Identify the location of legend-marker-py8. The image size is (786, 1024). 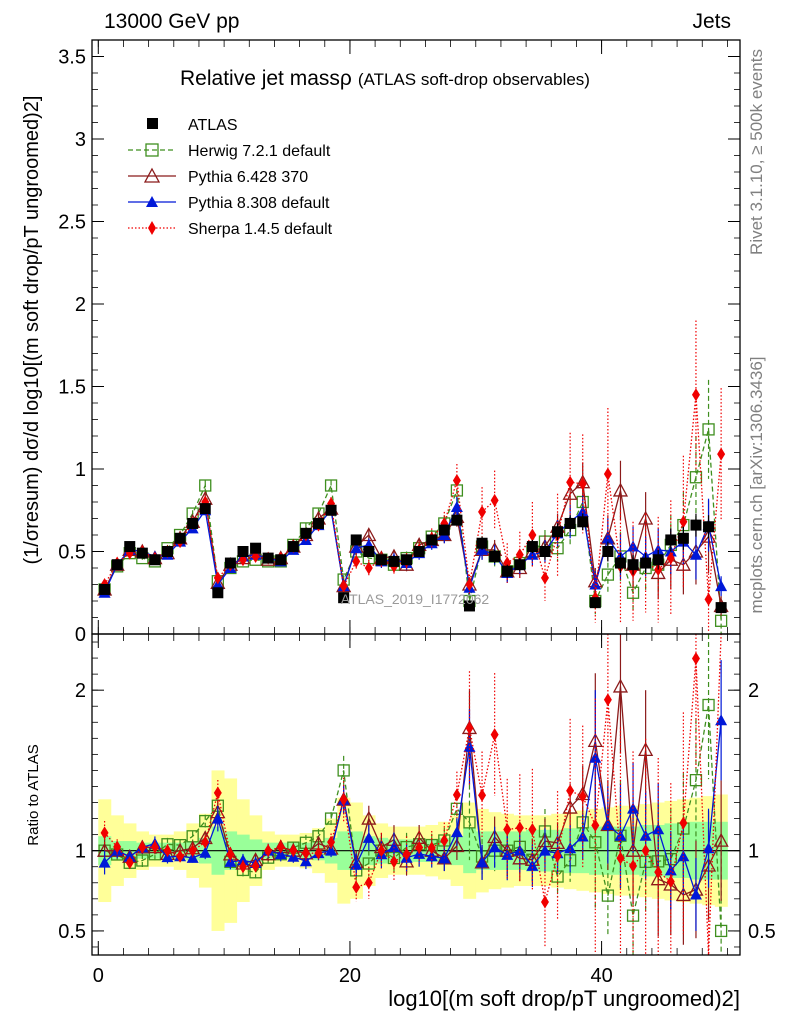
(152, 201).